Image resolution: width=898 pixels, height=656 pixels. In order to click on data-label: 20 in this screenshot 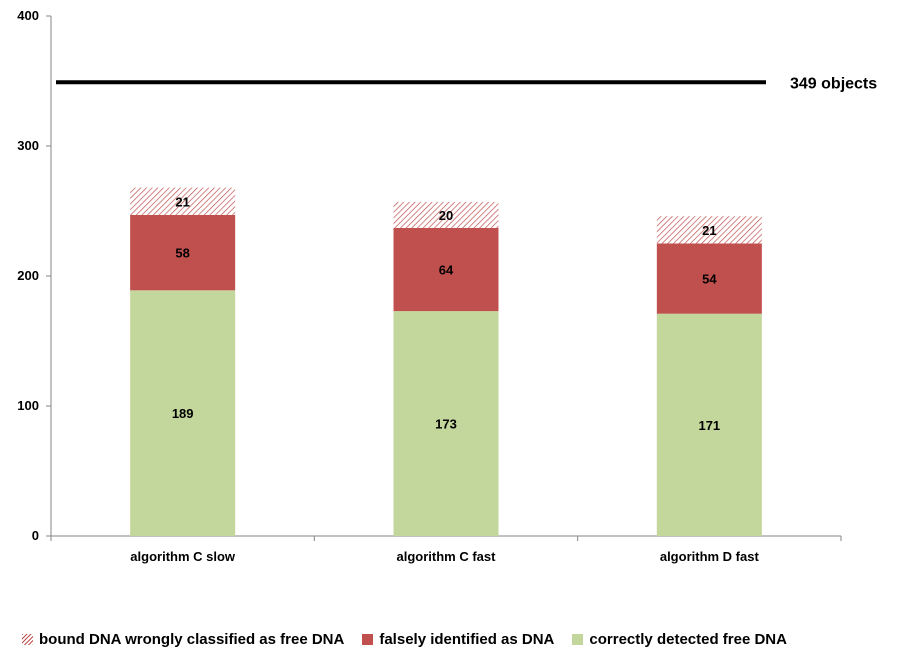, I will do `click(446, 215)`.